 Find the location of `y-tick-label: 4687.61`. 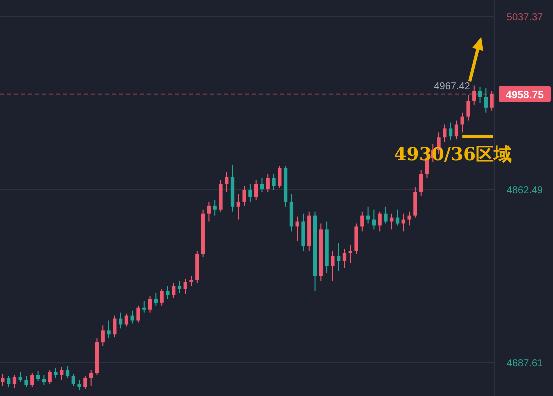

y-tick-label: 4687.61 is located at coordinates (525, 364).